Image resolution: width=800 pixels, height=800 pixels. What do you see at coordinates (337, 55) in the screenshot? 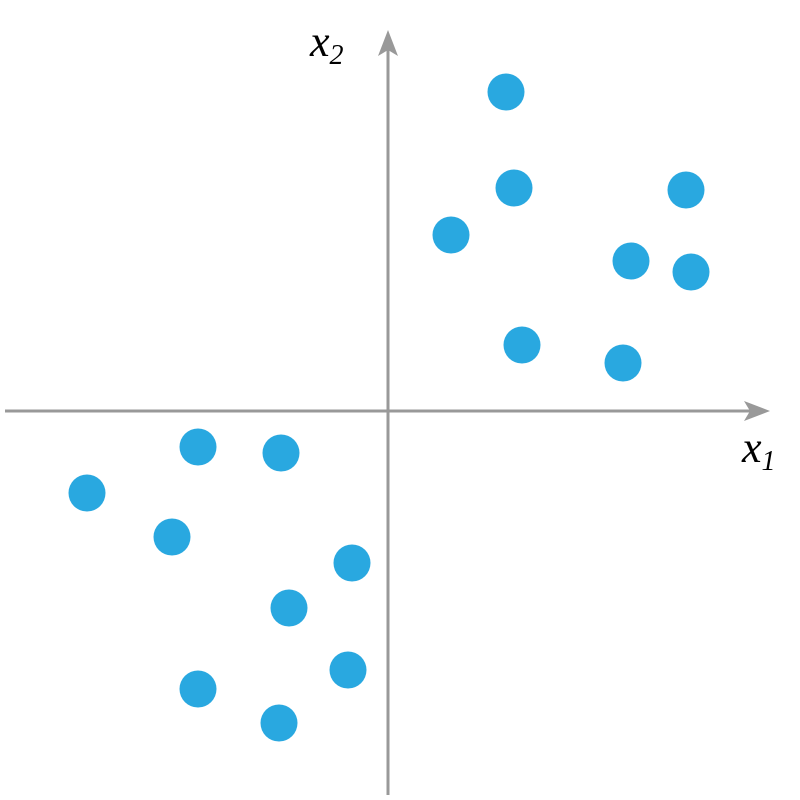
I see `y-axis-label-sub: 2` at bounding box center [337, 55].